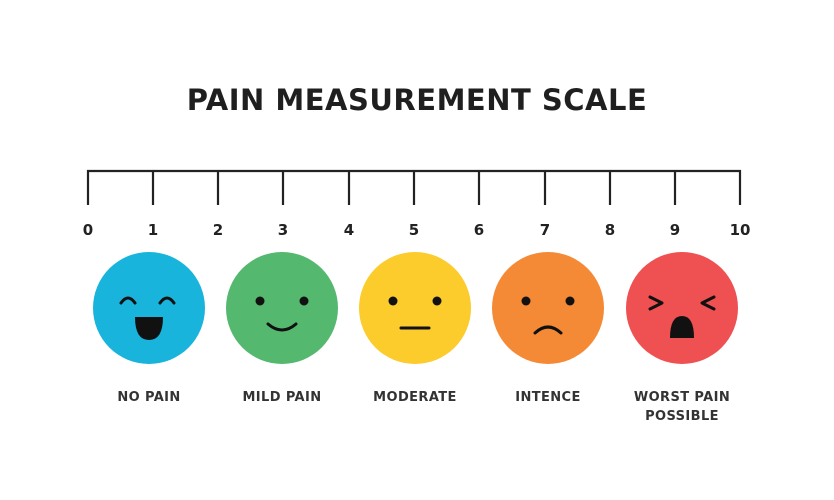 The height and width of the screenshot is (500, 834). What do you see at coordinates (128, 300) in the screenshot?
I see `closed-eye-left` at bounding box center [128, 300].